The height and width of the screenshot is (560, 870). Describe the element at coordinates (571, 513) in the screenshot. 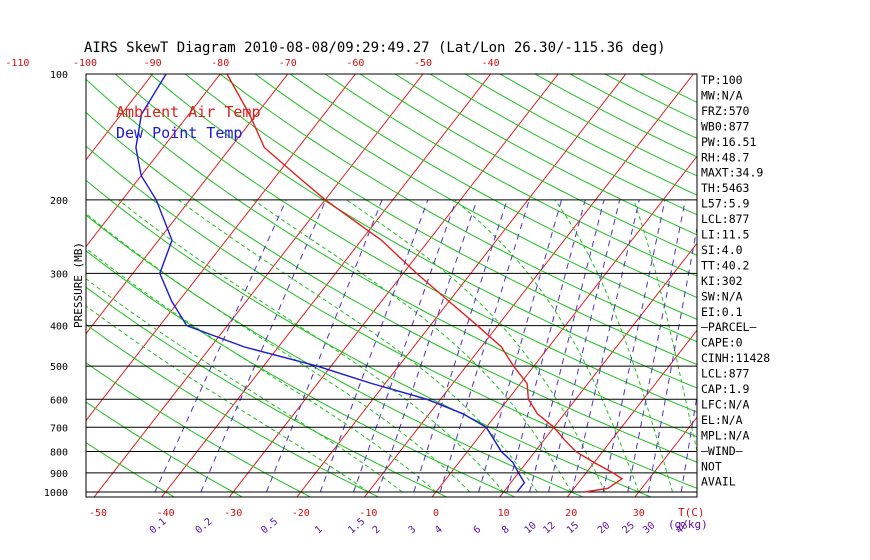

I see `bottom-temp-tick-label: 20` at that location.